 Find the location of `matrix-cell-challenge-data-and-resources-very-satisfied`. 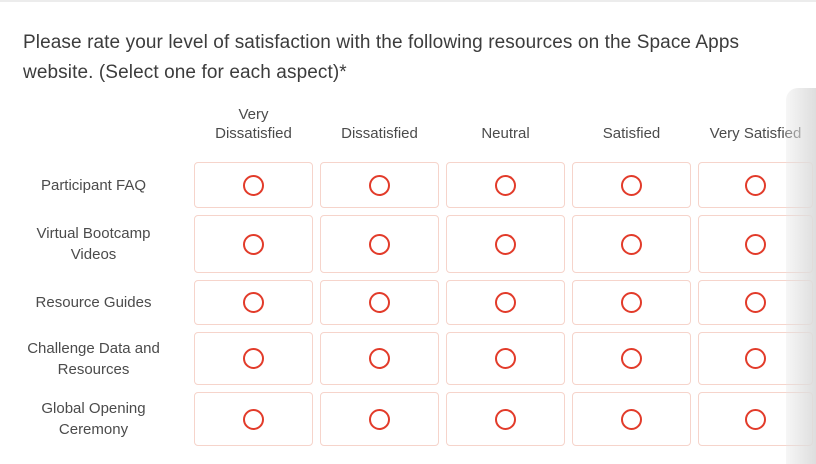

matrix-cell-challenge-data-and-resources-very-satisfied is located at coordinates (755, 358).